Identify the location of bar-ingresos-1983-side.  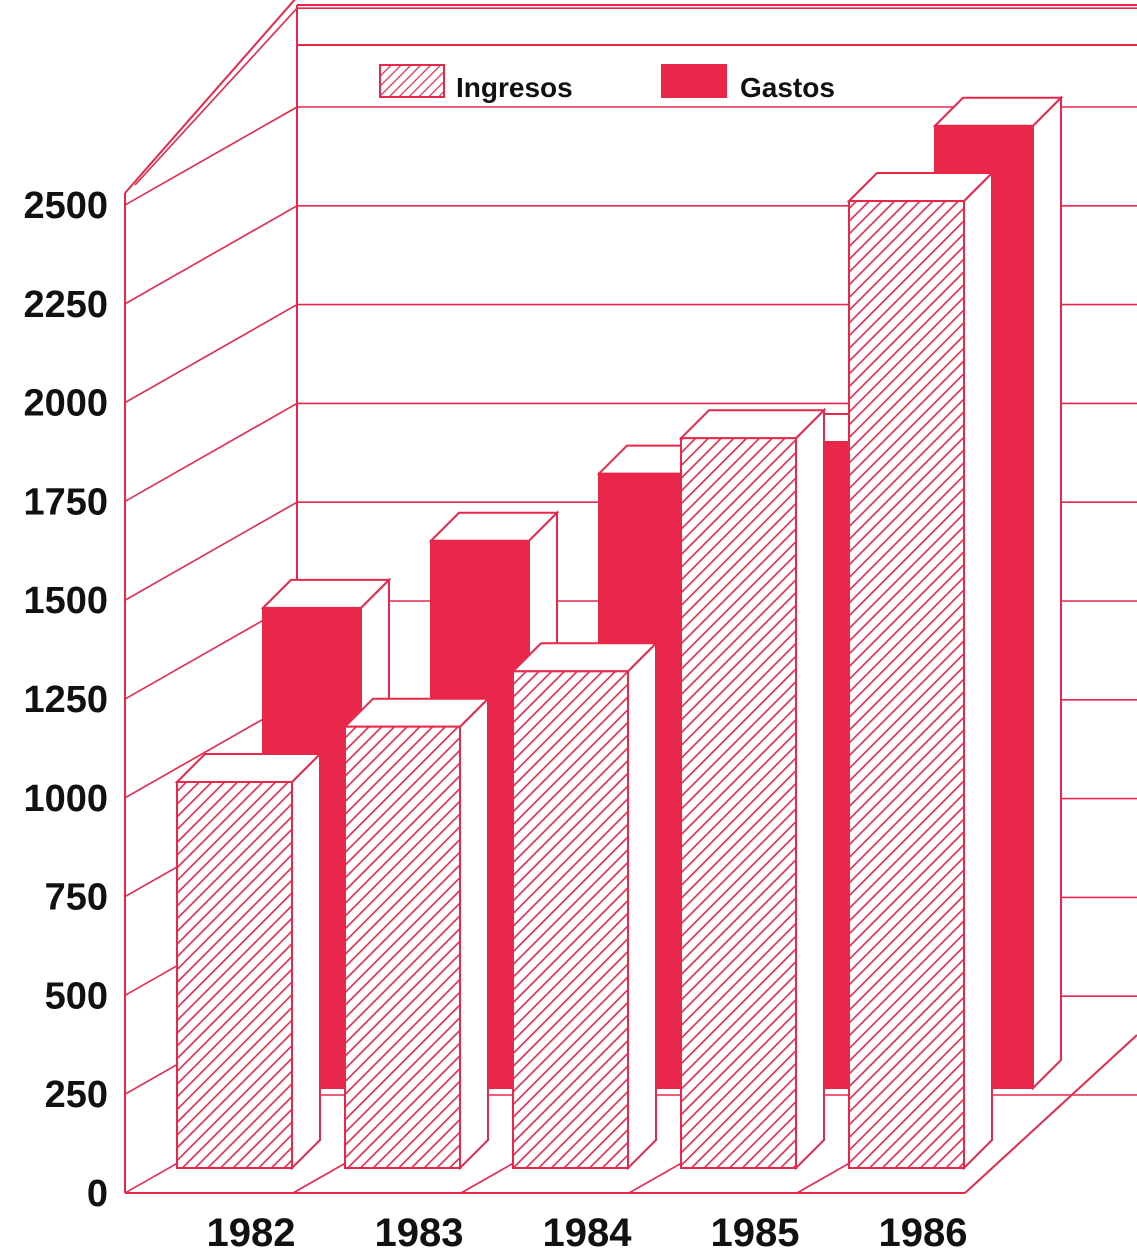
(474, 933).